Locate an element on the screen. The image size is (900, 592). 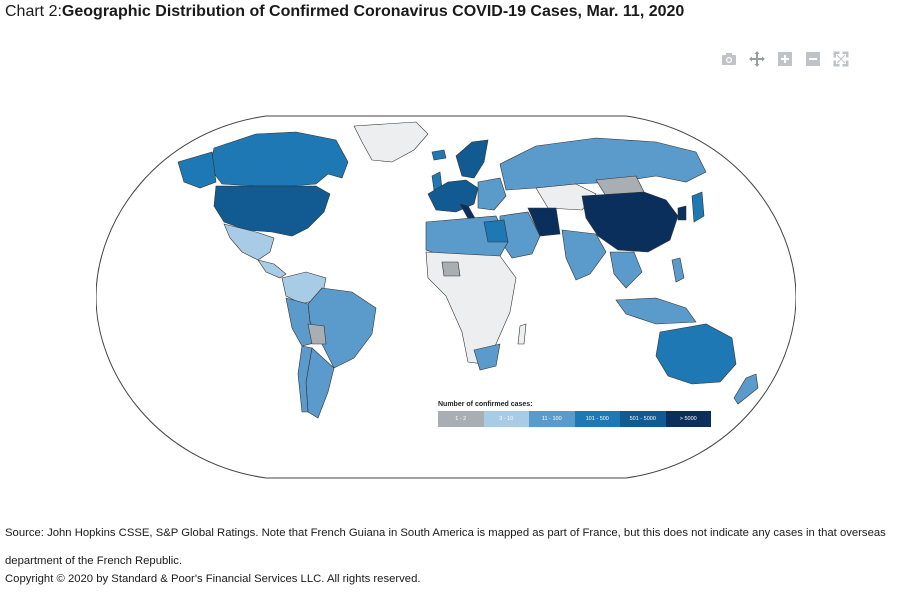
zoom-out-icon is located at coordinates (813, 59).